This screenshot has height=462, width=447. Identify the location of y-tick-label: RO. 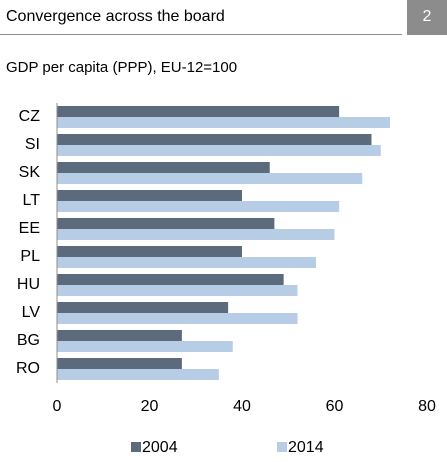
(28, 368).